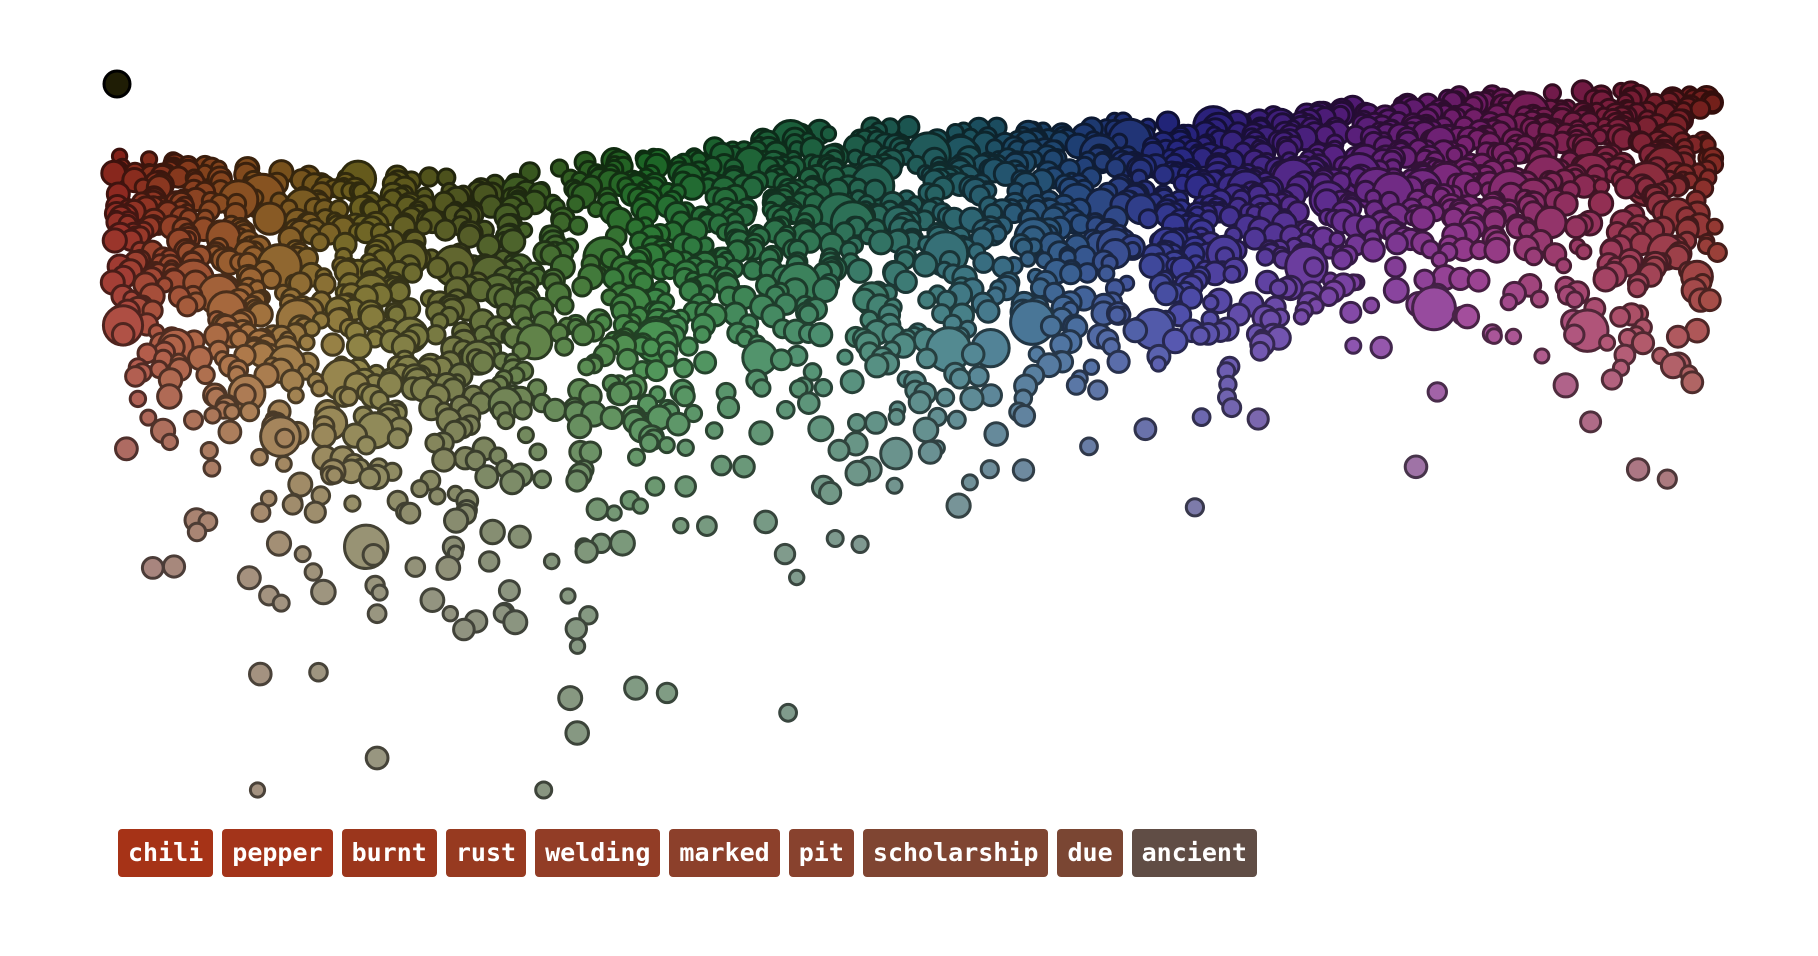  I want to click on tag-due: due, so click(1090, 853).